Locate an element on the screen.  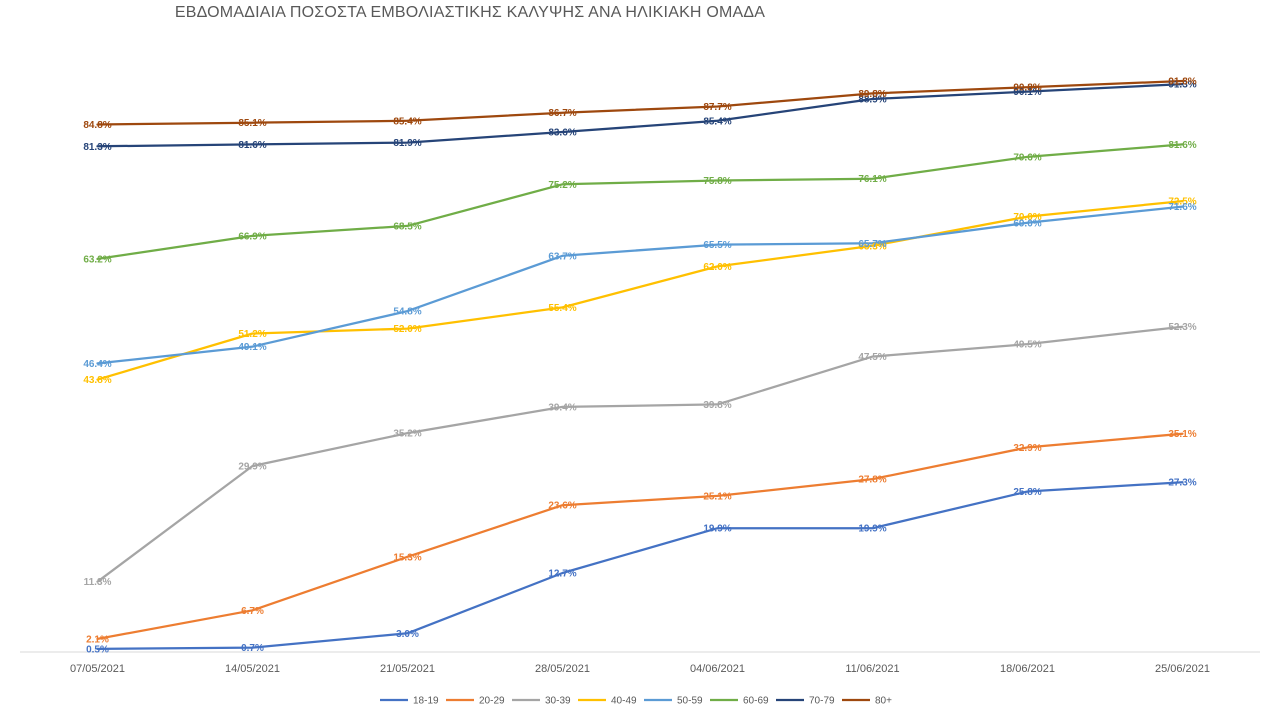
data-label: 75.8% is located at coordinates (717, 181).